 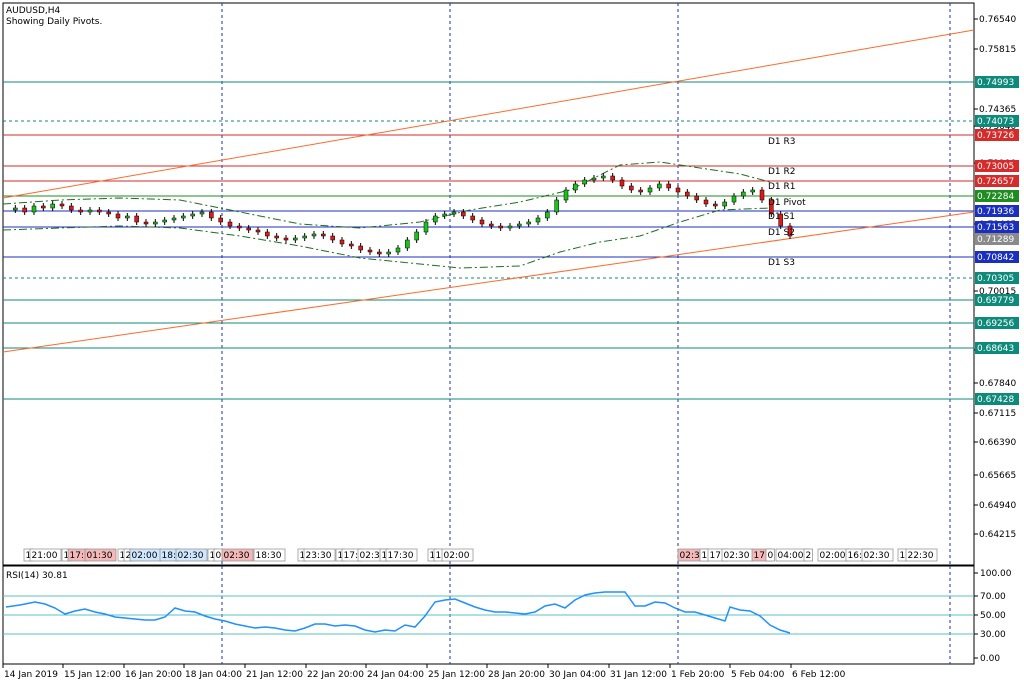 I want to click on time-tick-label: 16 Jan 20:00, so click(x=153, y=675).